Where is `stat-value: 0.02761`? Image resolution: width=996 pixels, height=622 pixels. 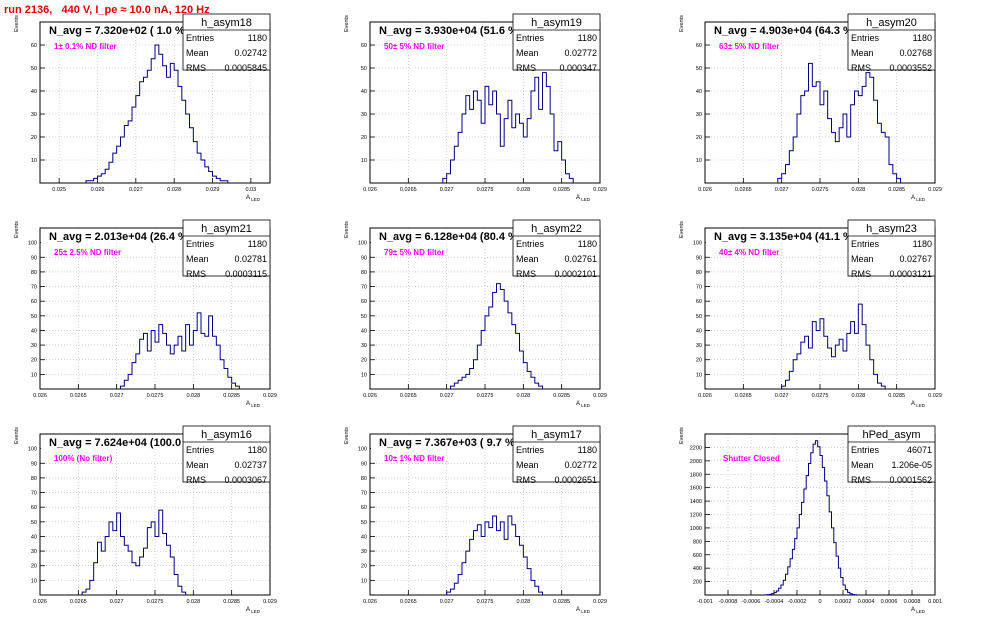 stat-value: 0.02761 is located at coordinates (580, 259).